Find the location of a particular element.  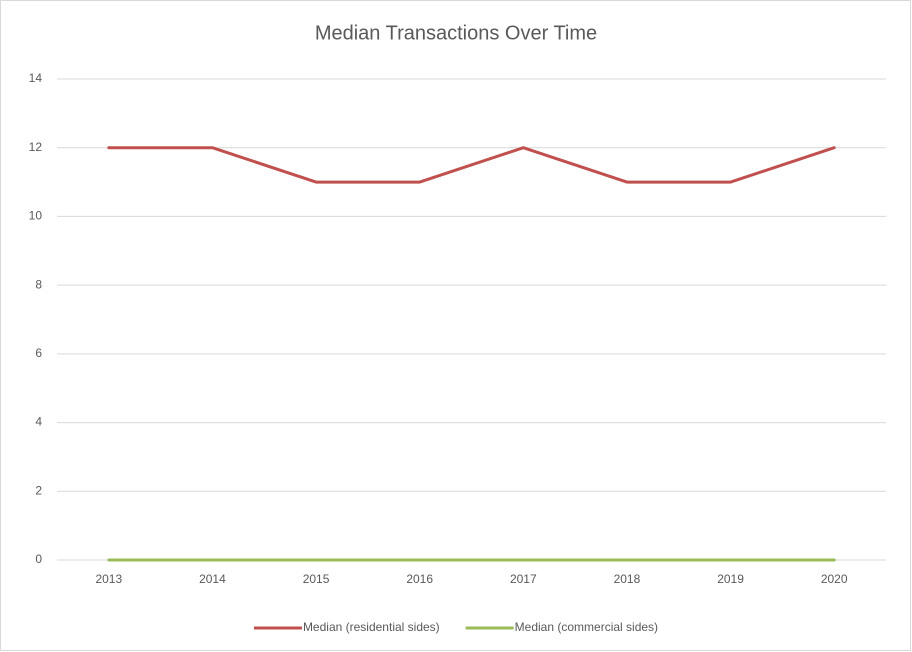

y-tick-label: 6 is located at coordinates (38, 353).